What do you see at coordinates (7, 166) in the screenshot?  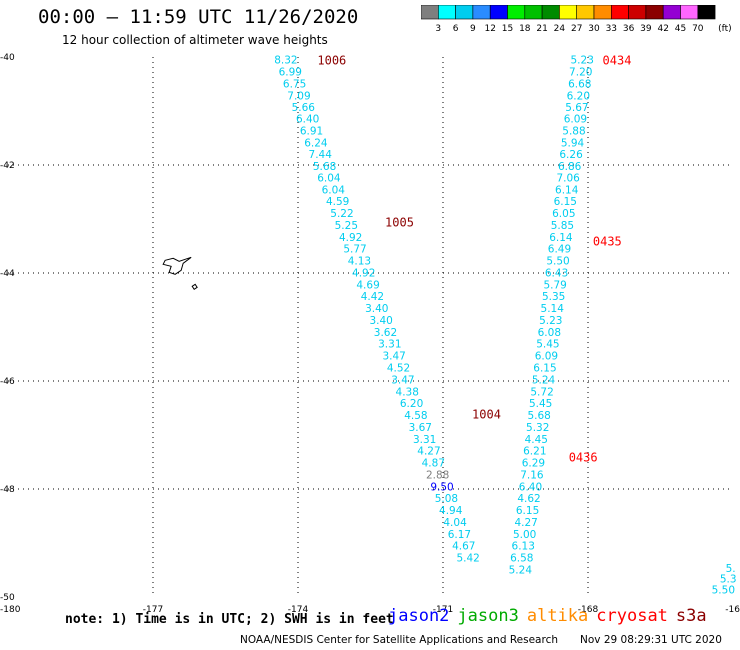 I see `latitude-tick-label: -42` at bounding box center [7, 166].